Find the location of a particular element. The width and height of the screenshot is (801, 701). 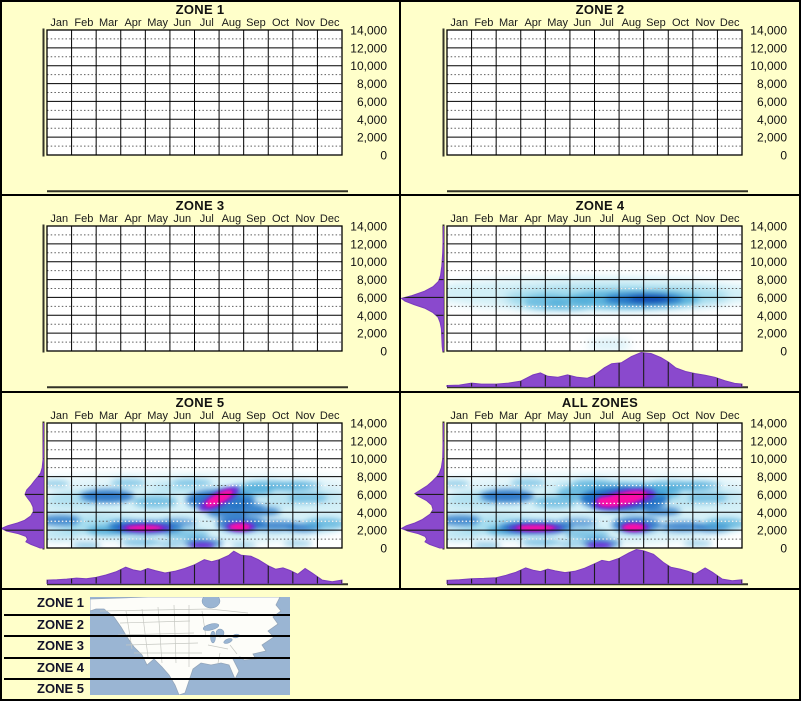

map-zone2-label: ZONE 2 is located at coordinates (60, 624).